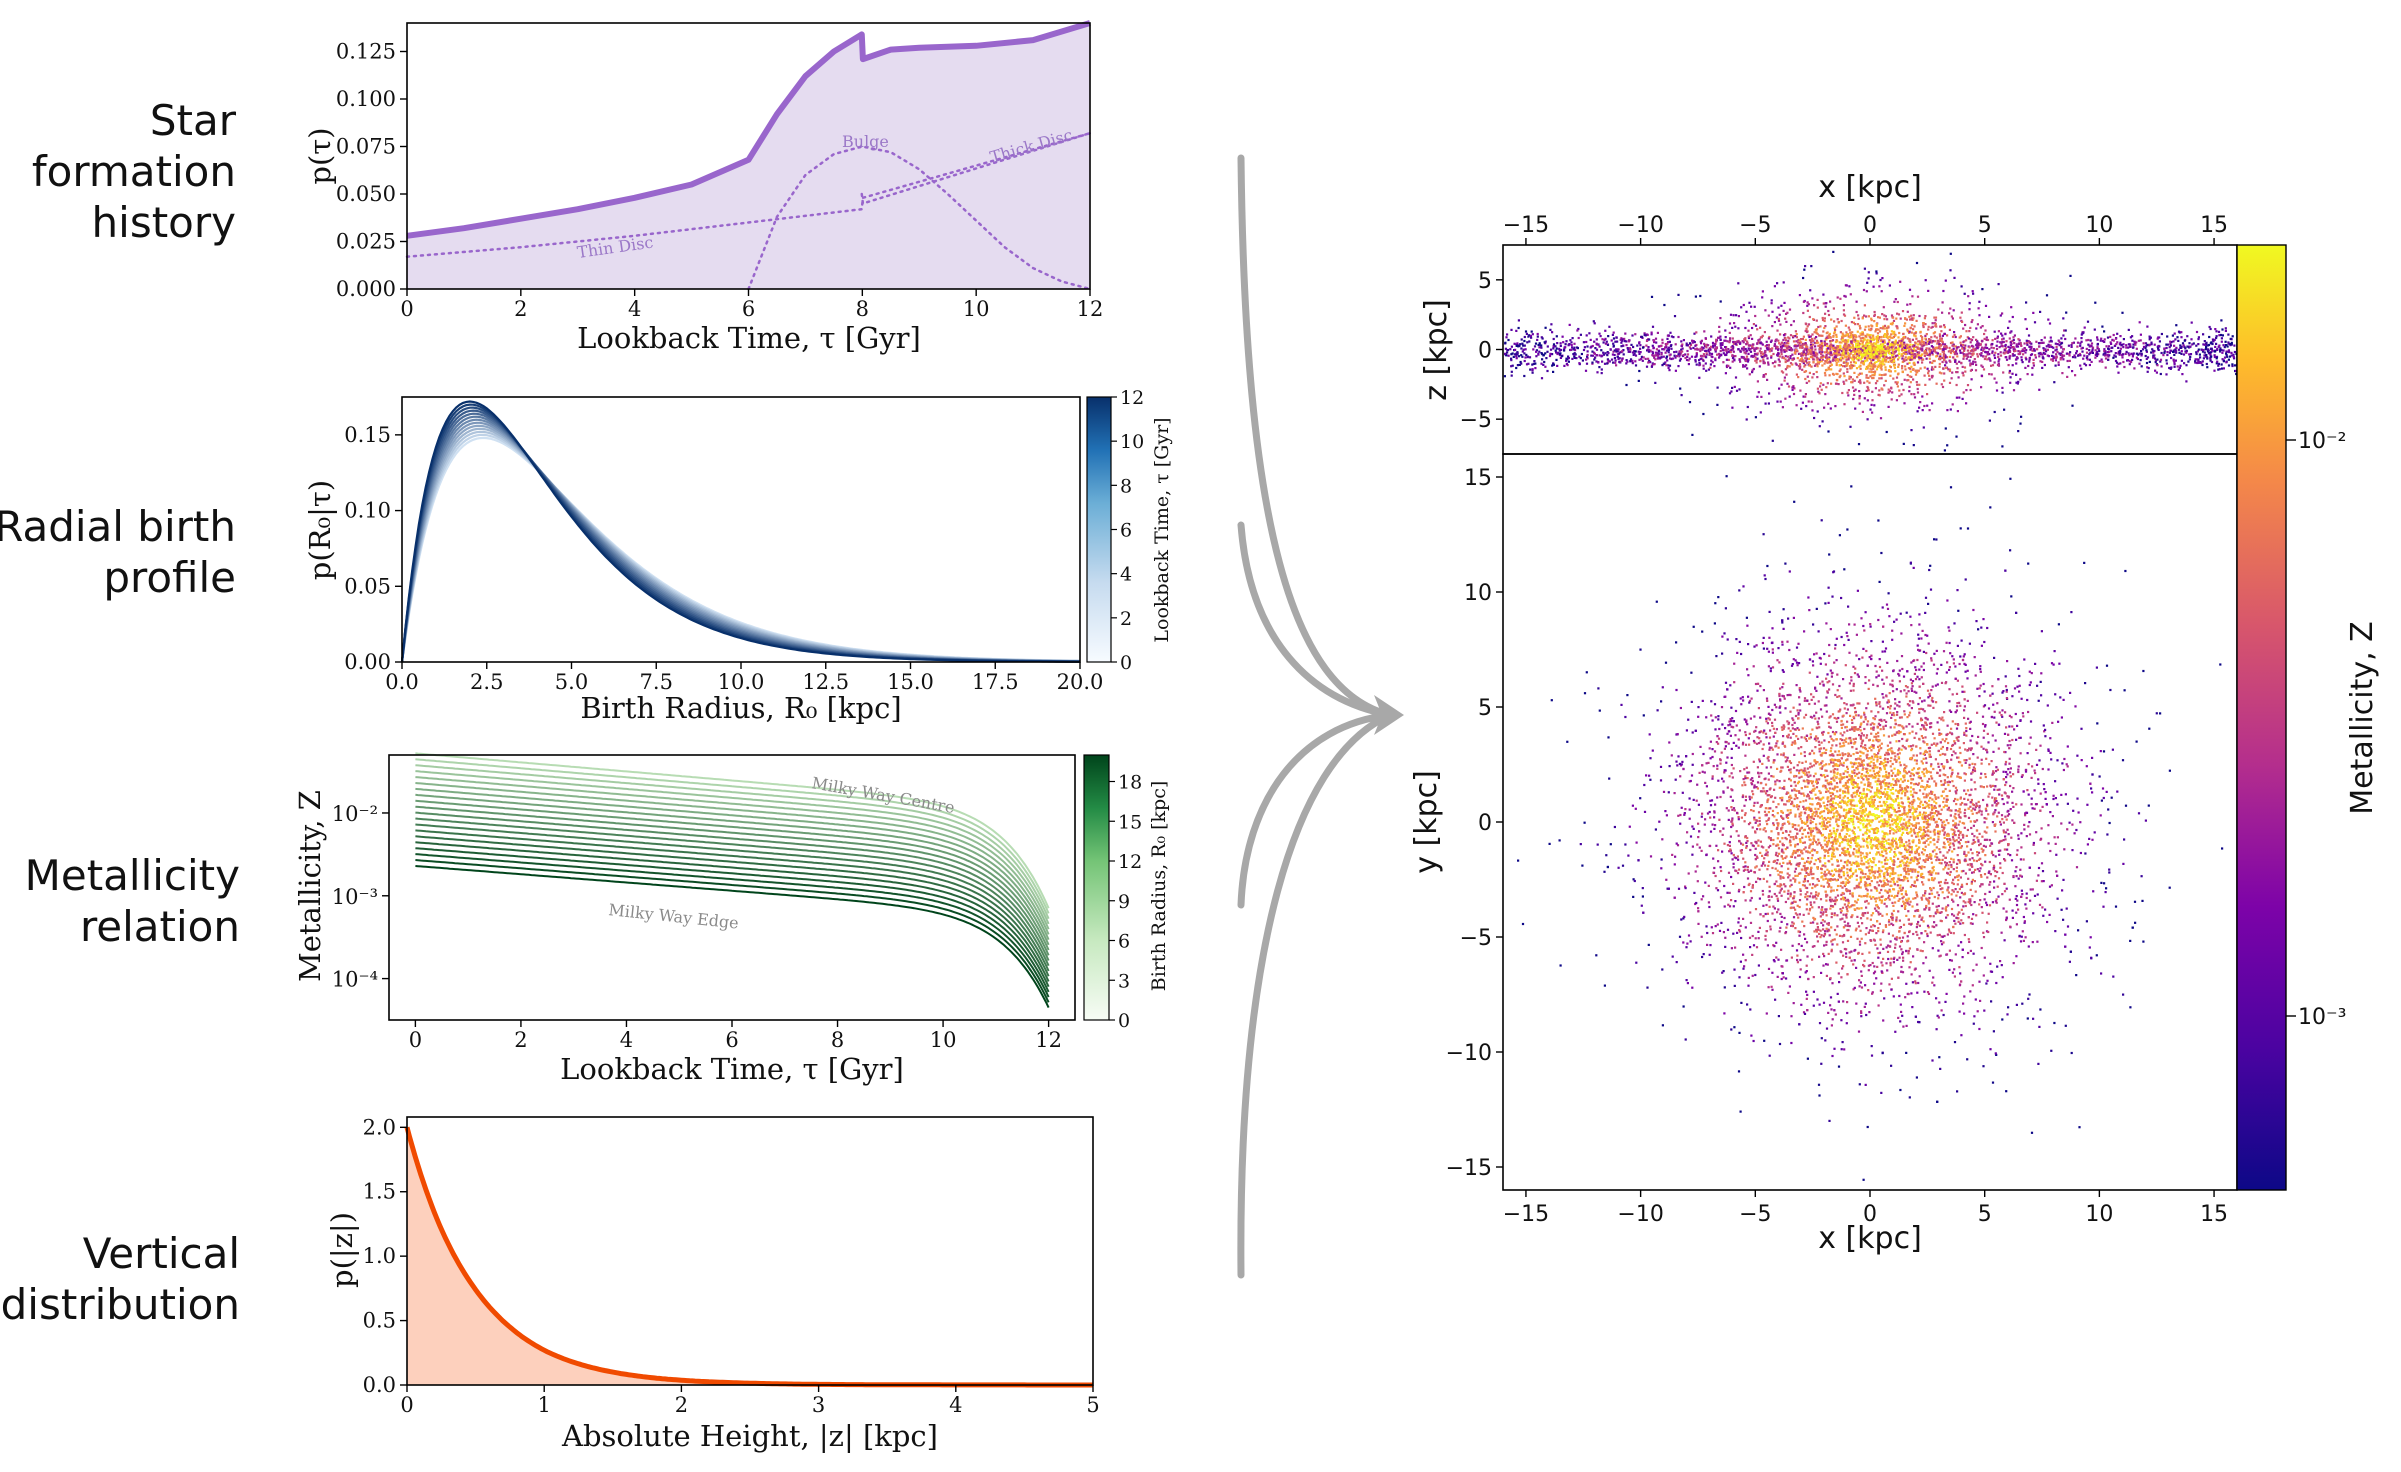 This screenshot has height=1472, width=2401. I want to click on vertical-y-label: p(|z|), so click(342, 1250).